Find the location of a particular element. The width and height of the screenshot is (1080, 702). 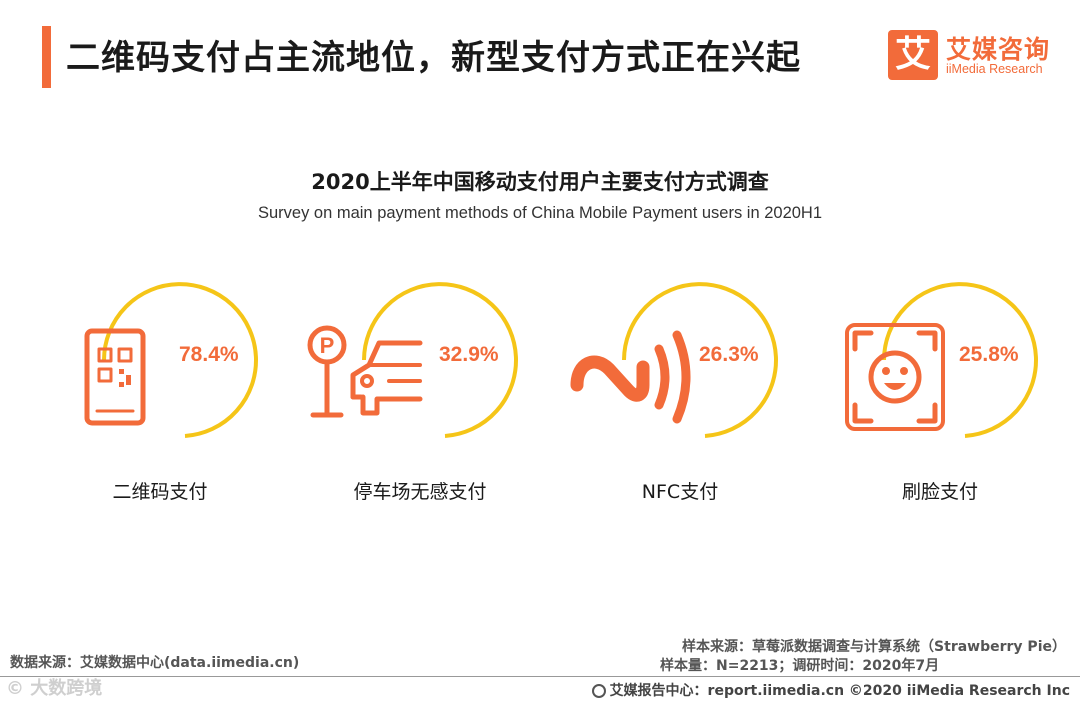

logo-name-cn: 艾媒咨询 is located at coordinates (998, 49).